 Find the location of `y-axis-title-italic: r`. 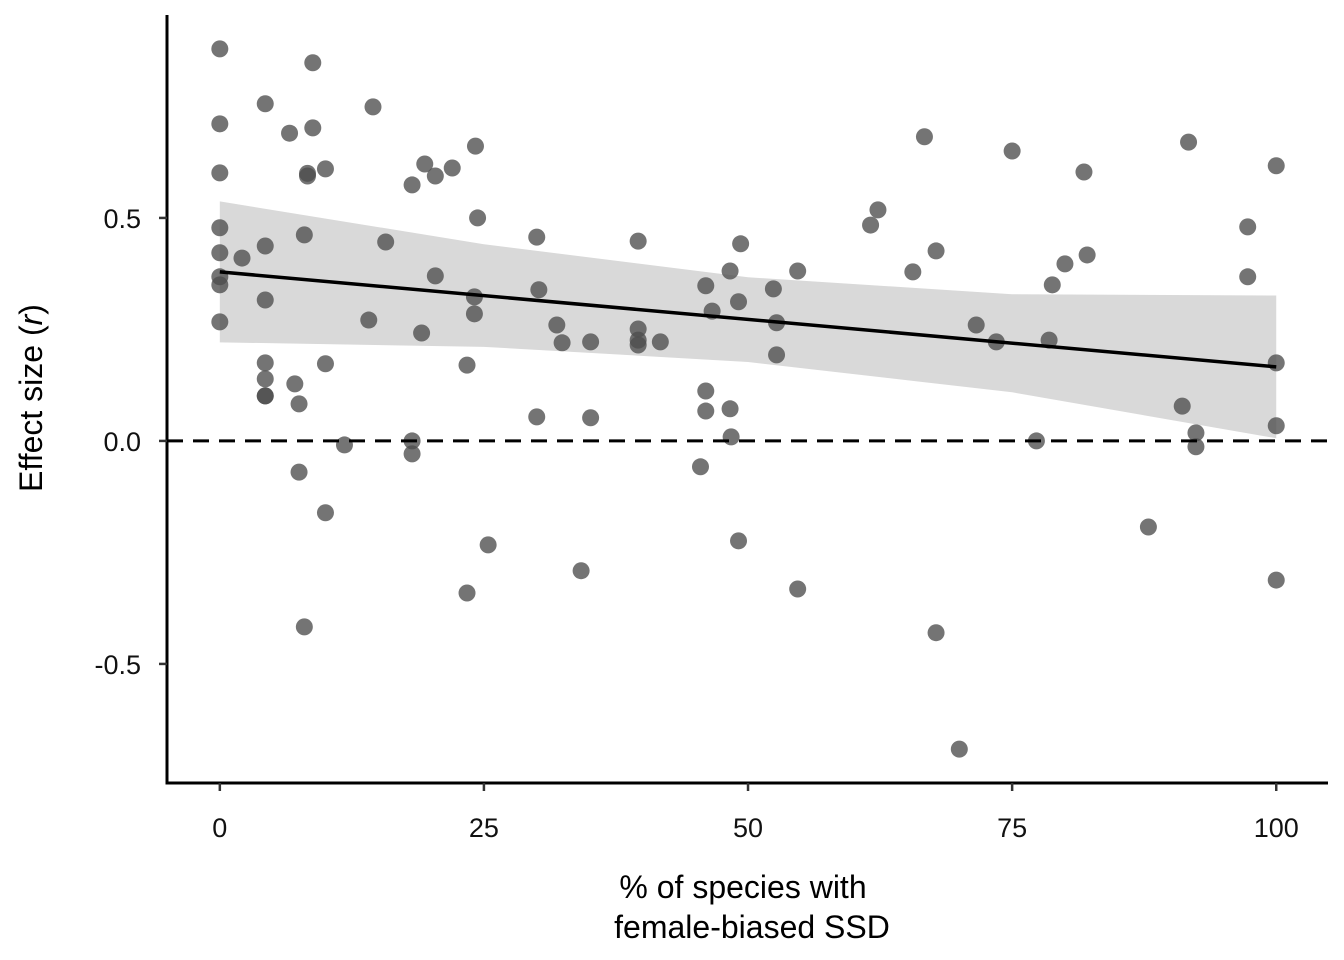

y-axis-title-italic: r is located at coordinates (31, 319).